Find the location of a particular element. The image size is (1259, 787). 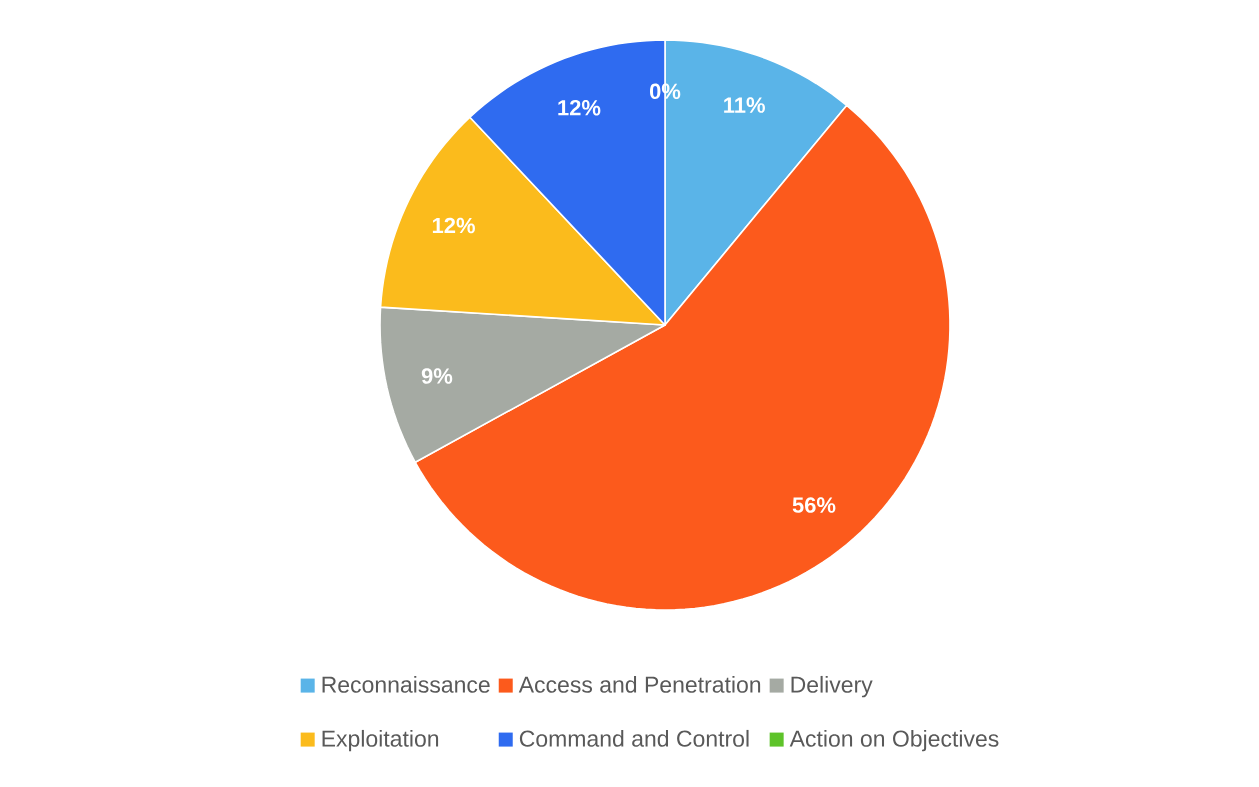

legend-label: Exploitation is located at coordinates (380, 740).